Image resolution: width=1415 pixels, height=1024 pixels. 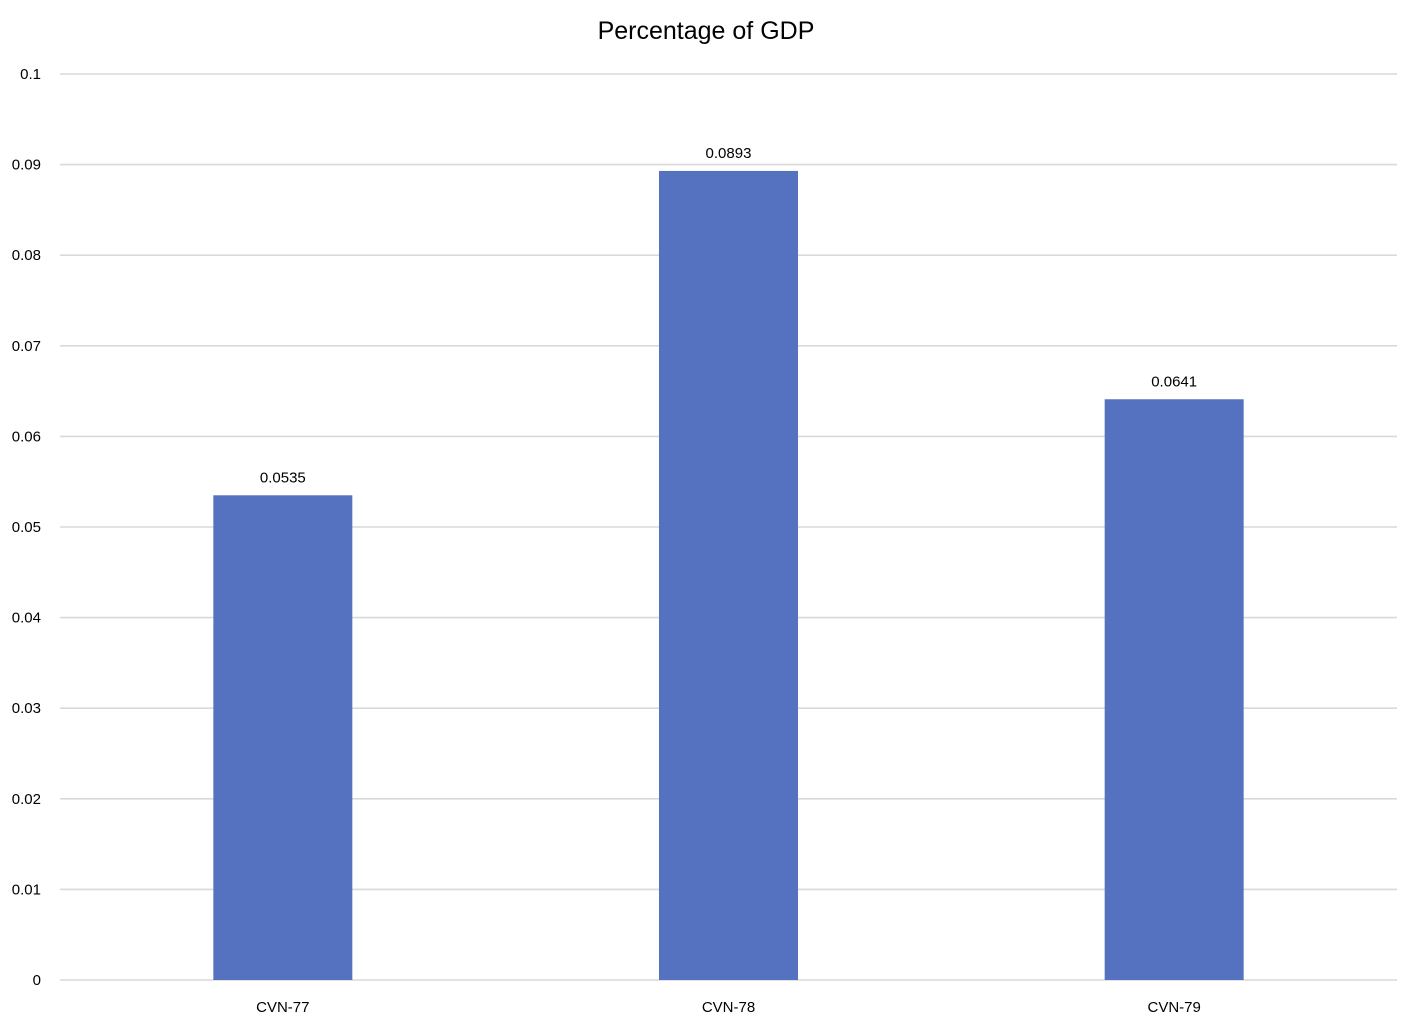 What do you see at coordinates (37, 980) in the screenshot?
I see `y-tick-label: 0` at bounding box center [37, 980].